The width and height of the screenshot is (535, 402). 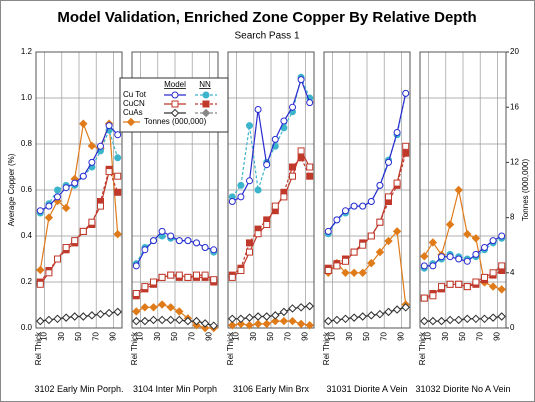 I want to click on y-tick-label: 0.2, so click(x=27, y=281).